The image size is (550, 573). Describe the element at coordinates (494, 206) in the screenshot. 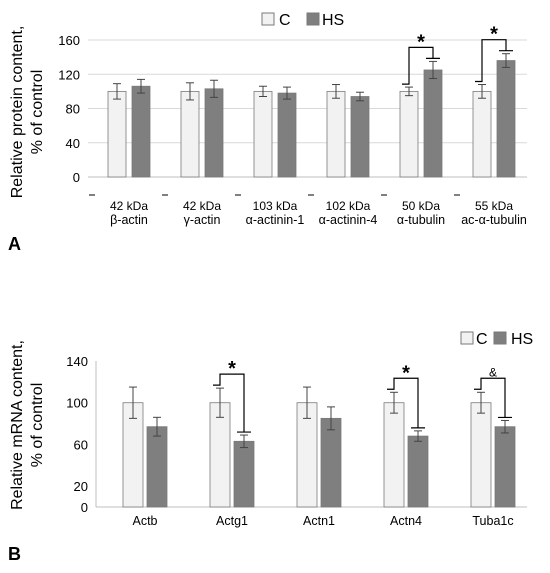

I see `x-category-label: 55 kDa` at that location.